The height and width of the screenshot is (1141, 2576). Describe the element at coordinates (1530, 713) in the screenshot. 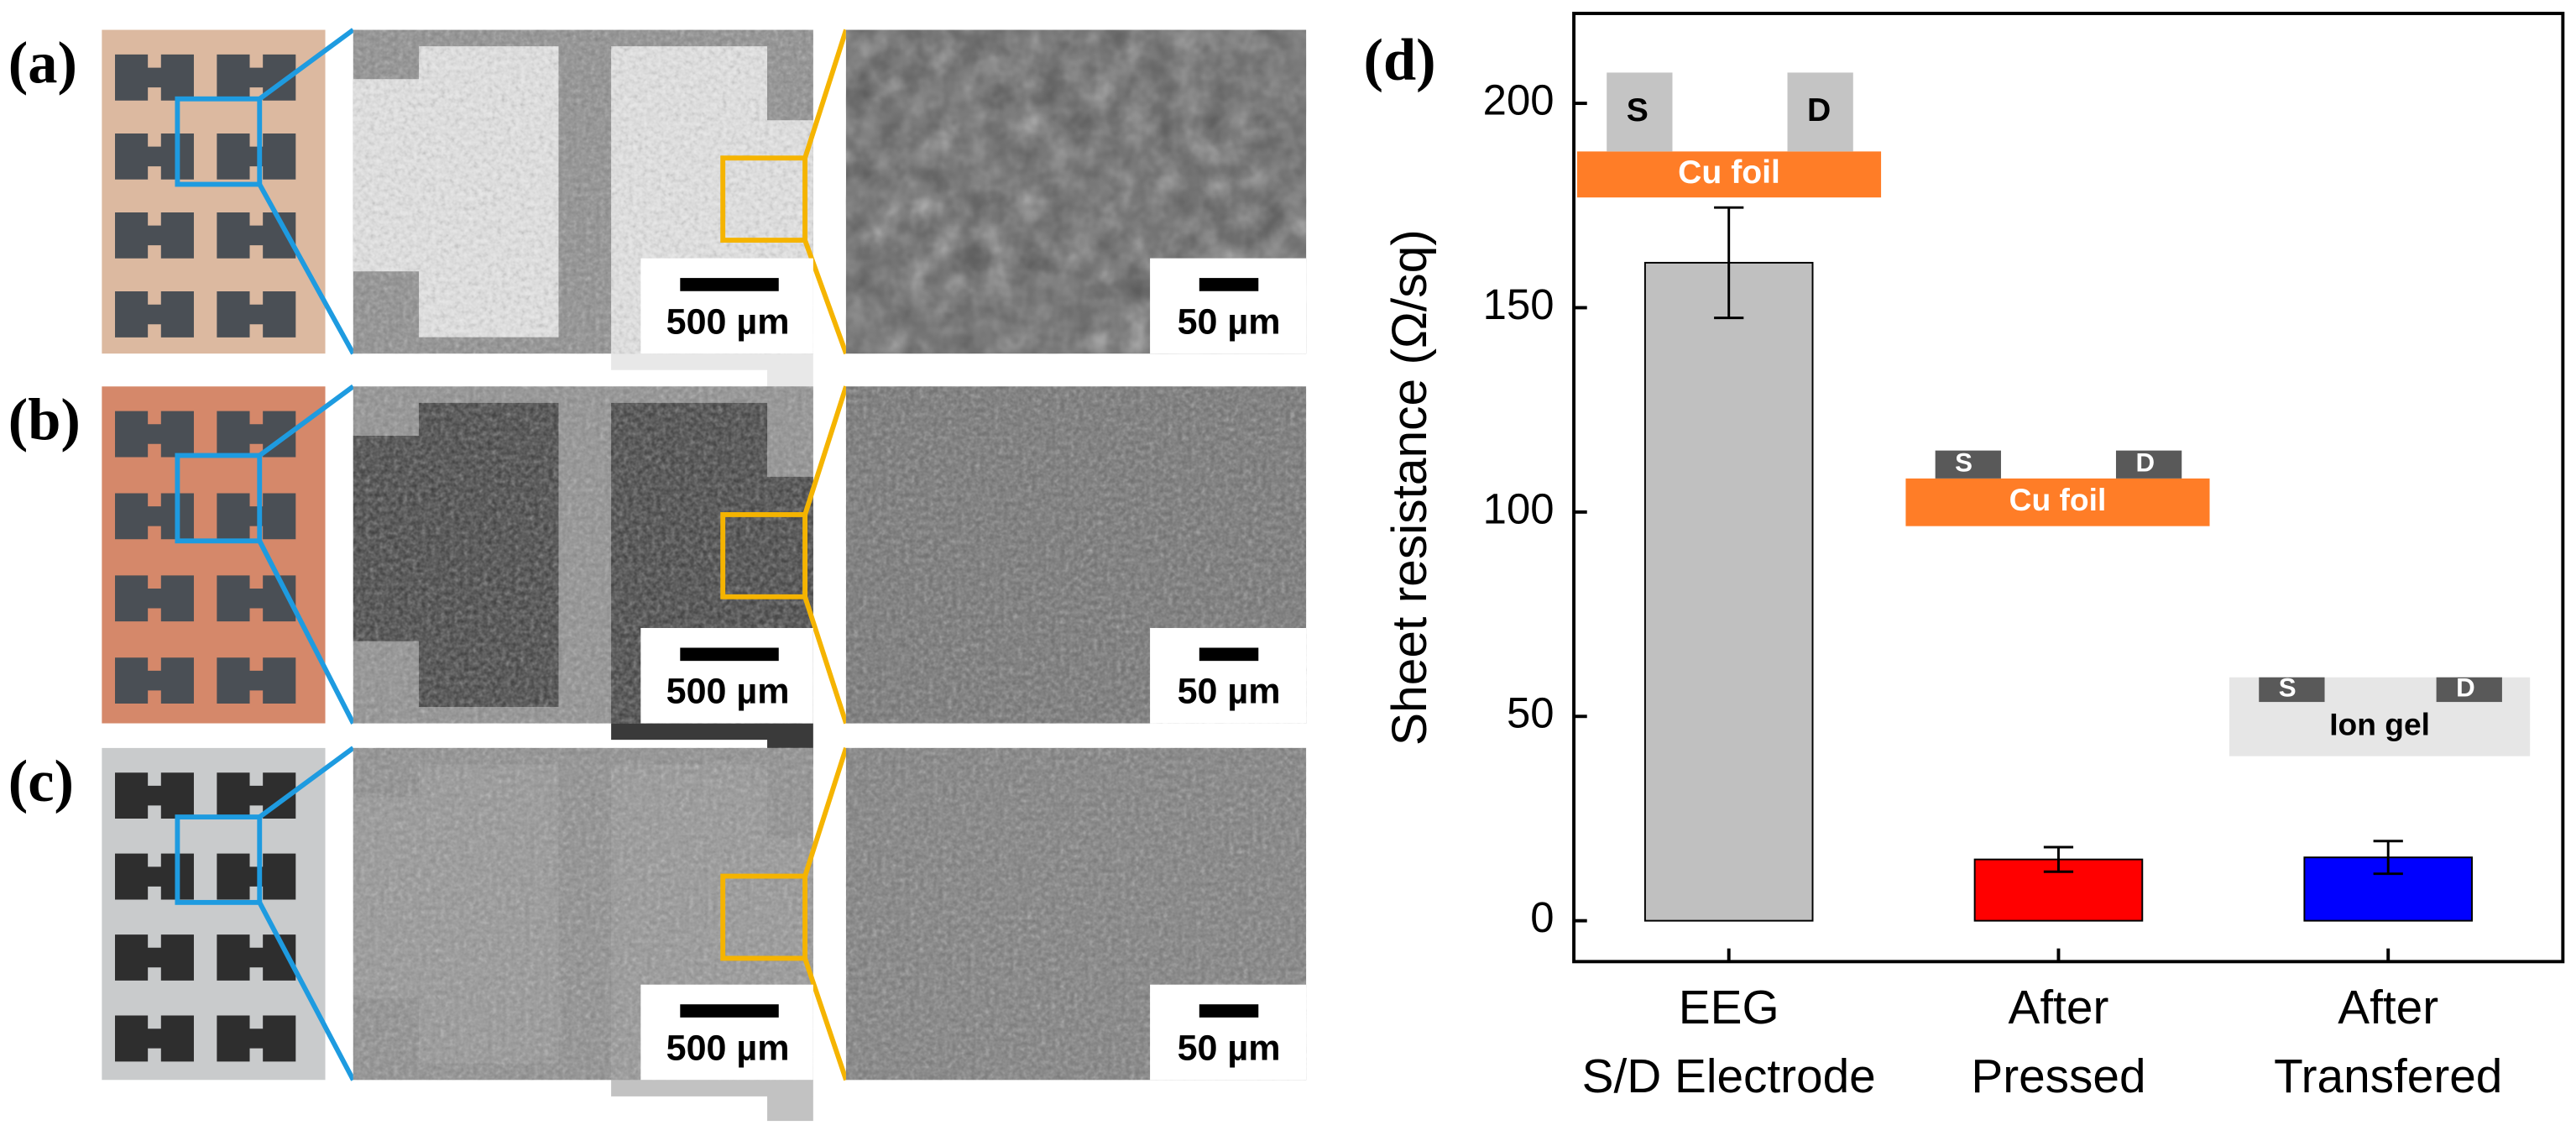

I see `y-tick-label: 50` at that location.